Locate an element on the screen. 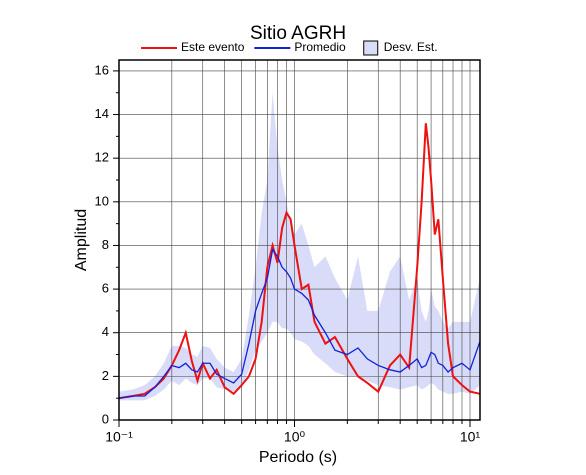 The height and width of the screenshot is (475, 586). y-tick-label: 8 is located at coordinates (105, 244).